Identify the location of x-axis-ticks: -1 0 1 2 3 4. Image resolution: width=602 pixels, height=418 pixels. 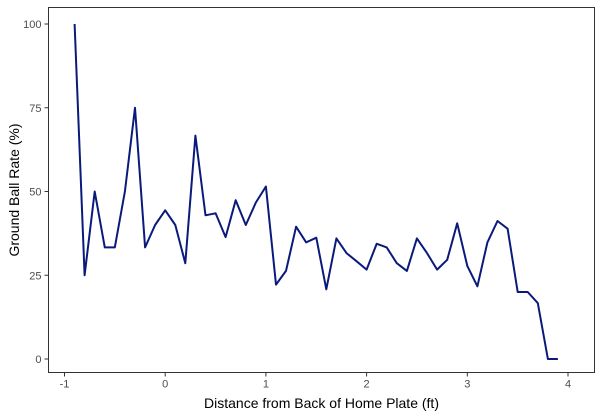
(315, 381).